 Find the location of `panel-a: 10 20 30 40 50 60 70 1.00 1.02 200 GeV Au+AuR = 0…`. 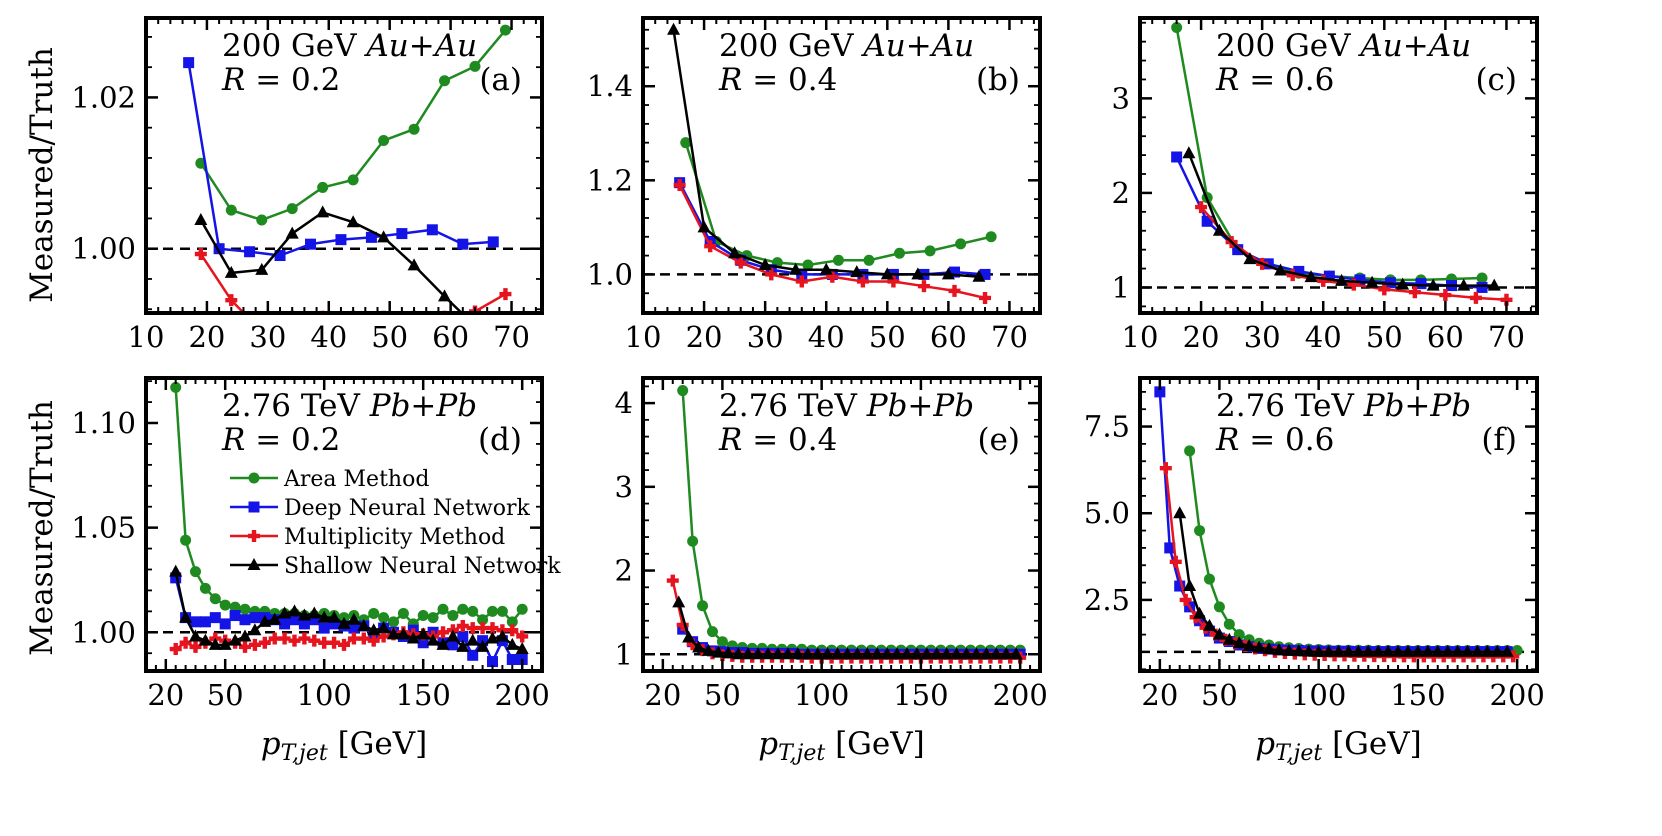

panel-a: 10 20 30 40 50 60 70 1.00 1.02 200 GeV Au+AuR = 0… is located at coordinates (307, 185).